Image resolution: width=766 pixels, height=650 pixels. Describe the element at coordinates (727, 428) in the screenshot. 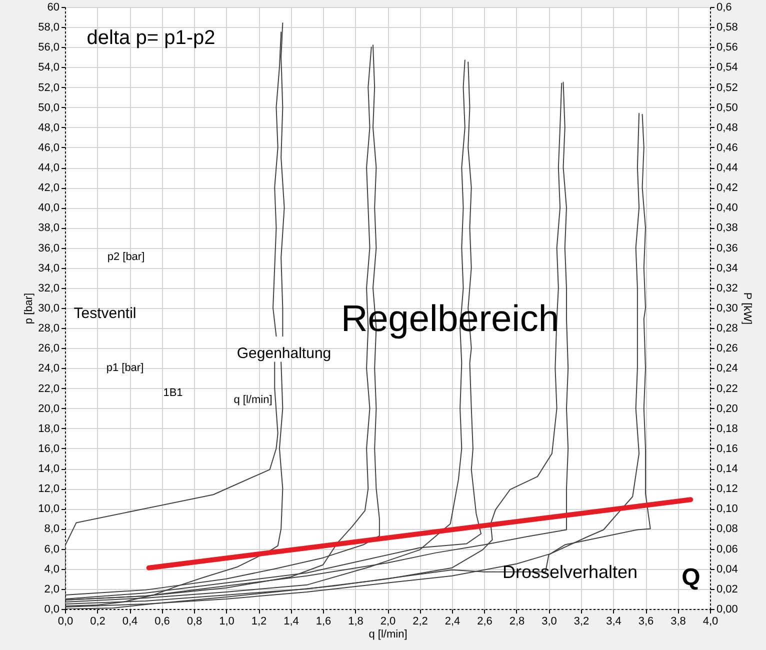

I see `y2-tick-label: 0,18` at that location.